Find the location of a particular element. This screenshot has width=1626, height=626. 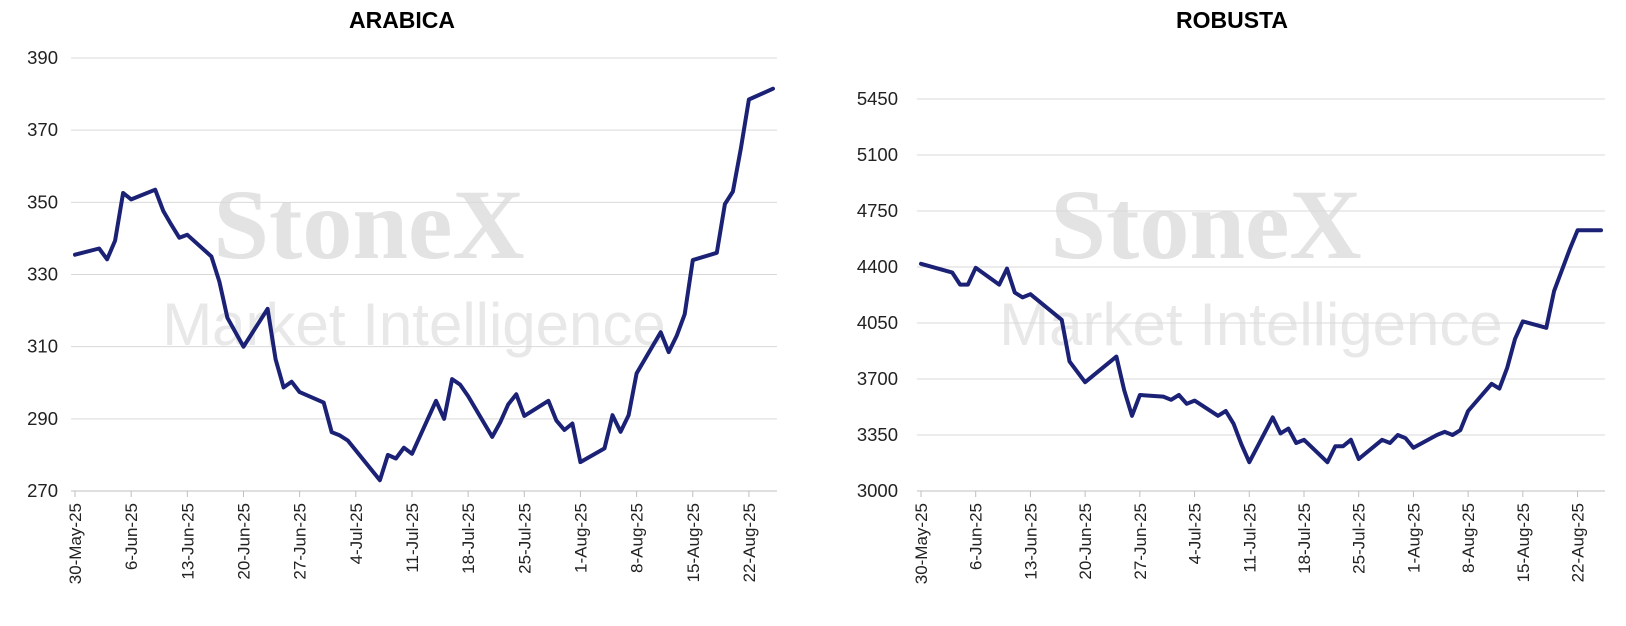

y-tick-label: 4050 is located at coordinates (877, 322).